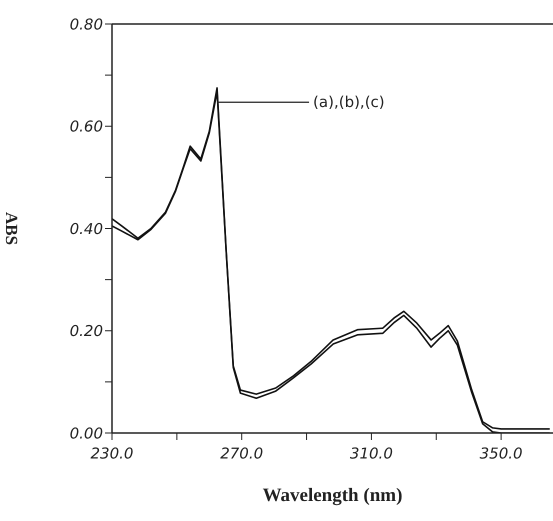  Describe the element at coordinates (349, 102) in the screenshot. I see `annotation: (a),(b),(c)` at that location.